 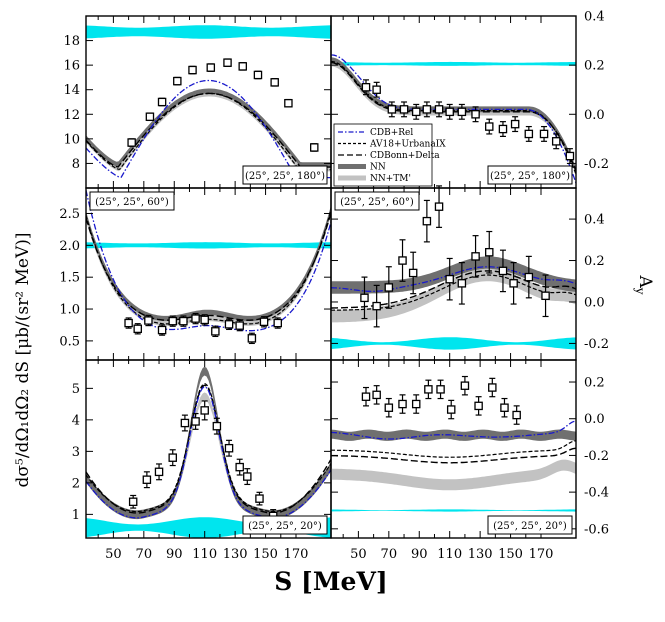 What do you see at coordinates (71, 66) in the screenshot?
I see `y-tick-label: 16` at bounding box center [71, 66].